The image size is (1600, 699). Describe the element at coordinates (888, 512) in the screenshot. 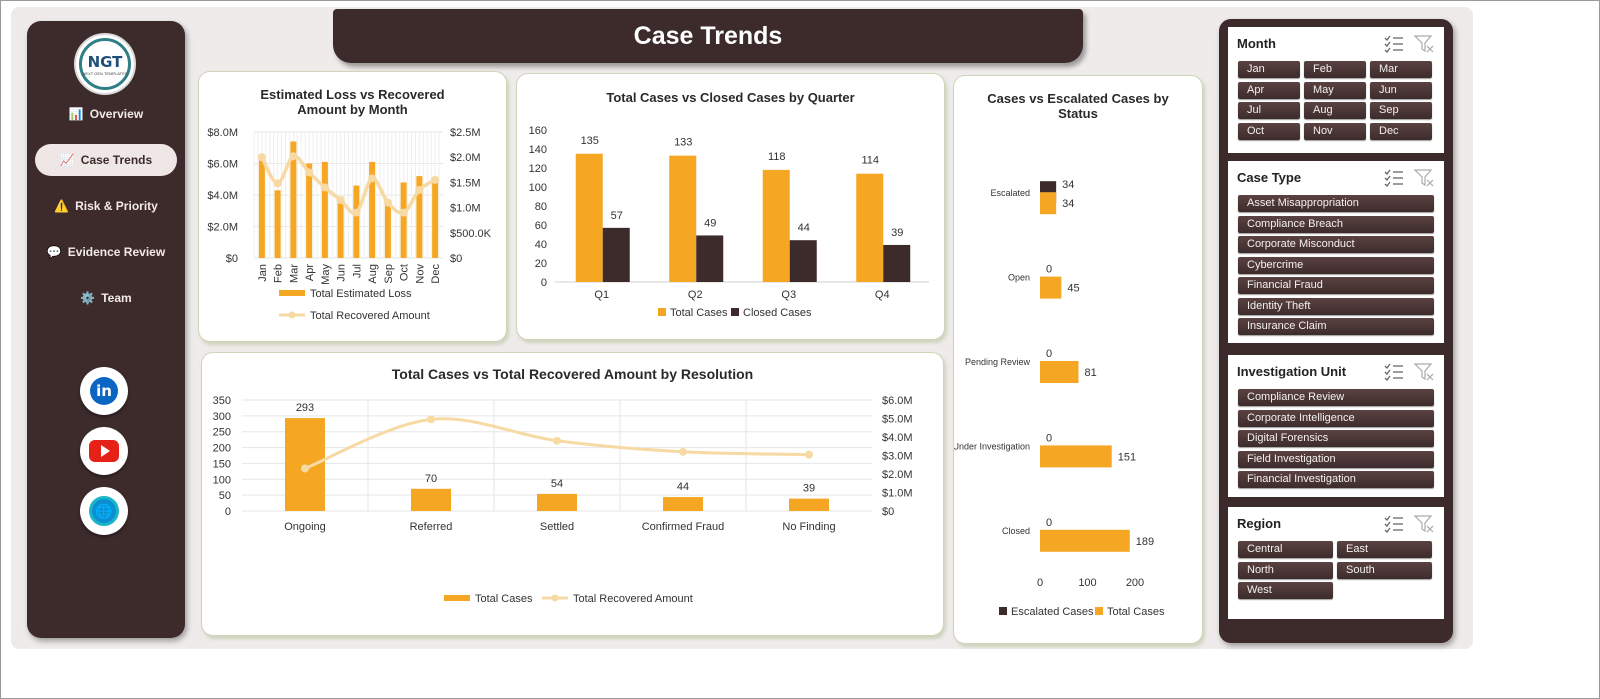

I see `y2-tick-label: $0` at that location.